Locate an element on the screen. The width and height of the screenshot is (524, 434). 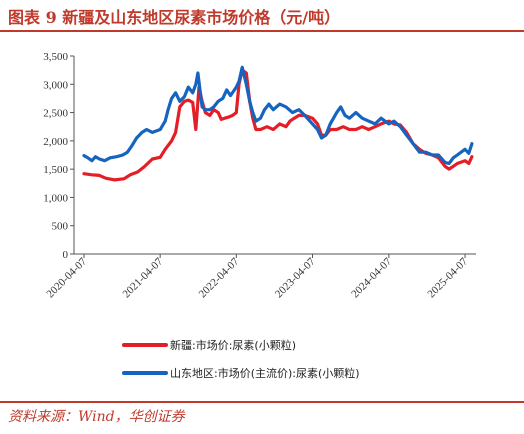
x-tick-label: 2020-04-07 is located at coordinates (66, 277).